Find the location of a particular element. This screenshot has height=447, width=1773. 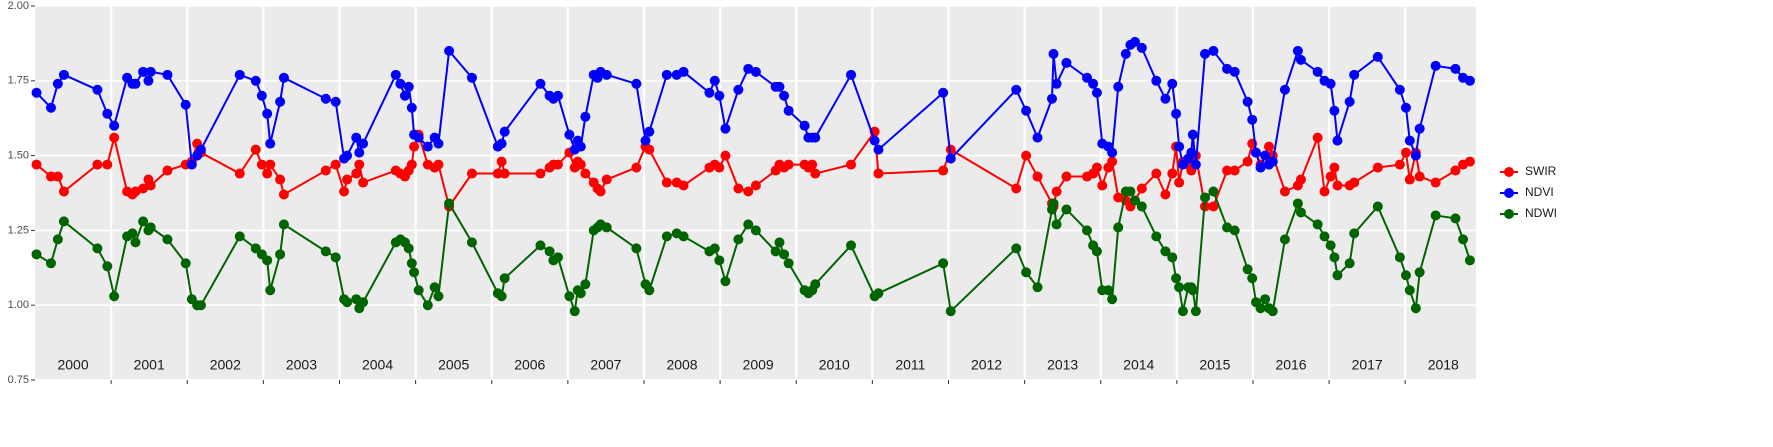

x-tick-label: 2001 is located at coordinates (149, 365).